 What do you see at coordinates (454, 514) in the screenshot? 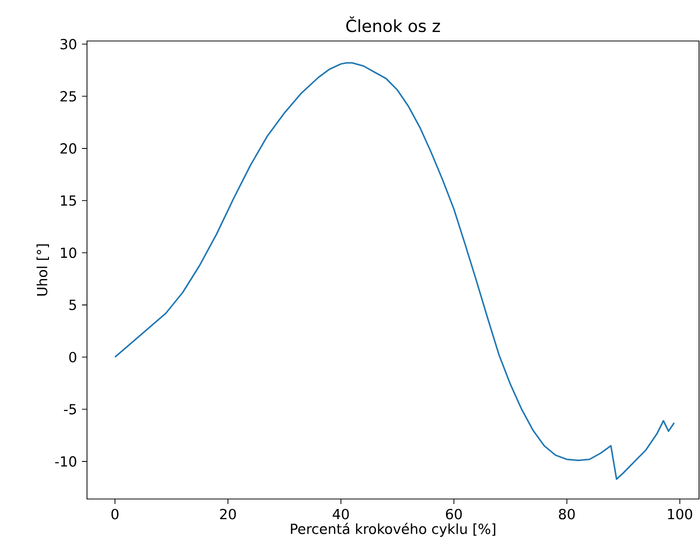
I see `x-tick-label: 60` at bounding box center [454, 514].